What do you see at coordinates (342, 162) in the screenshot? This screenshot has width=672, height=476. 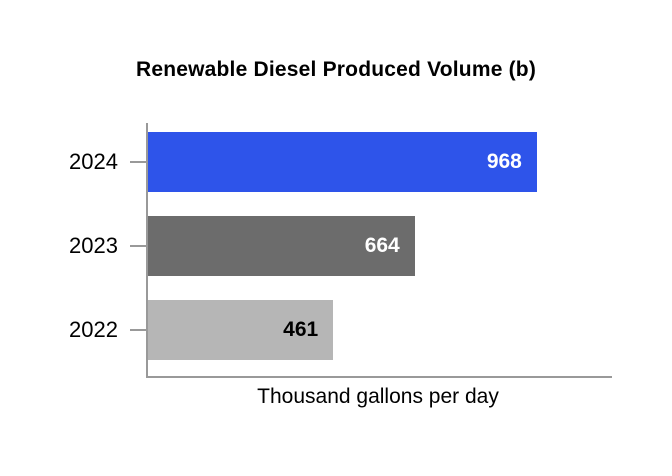 I see `bar-2024: 968` at bounding box center [342, 162].